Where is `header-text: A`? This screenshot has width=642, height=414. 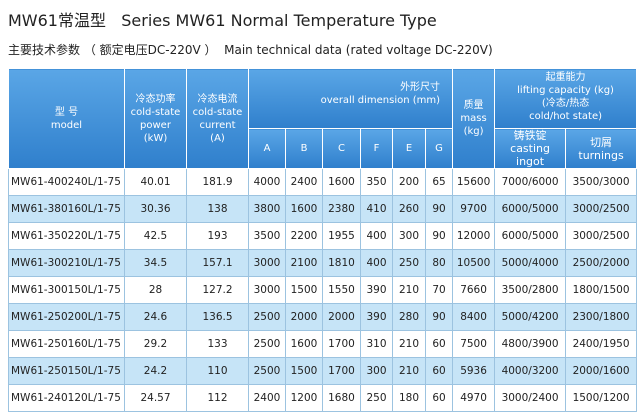
header-text: A is located at coordinates (267, 148).